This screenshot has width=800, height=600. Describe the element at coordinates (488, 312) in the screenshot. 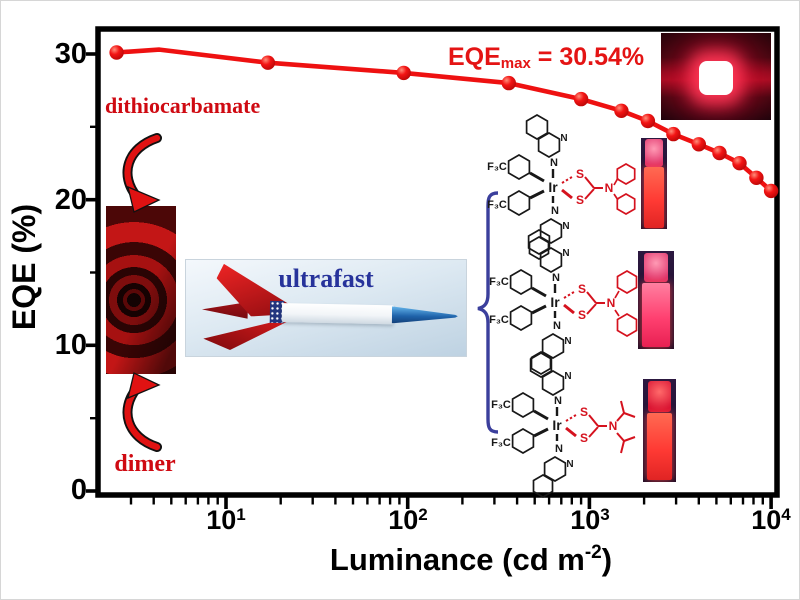

I see `grouping-brace` at that location.